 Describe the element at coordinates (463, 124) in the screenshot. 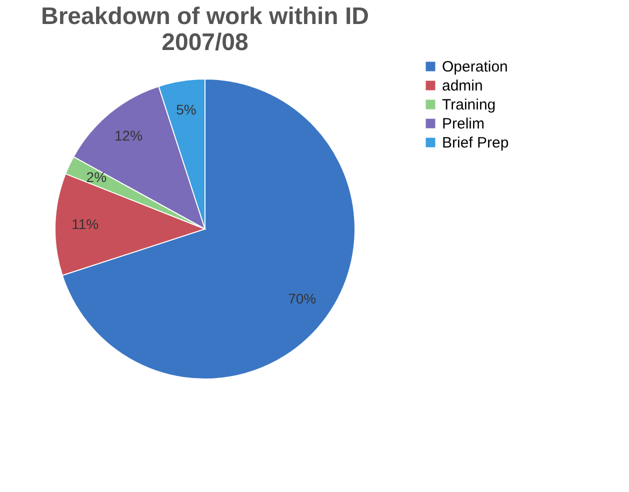

I see `legend-label: Prelim` at that location.